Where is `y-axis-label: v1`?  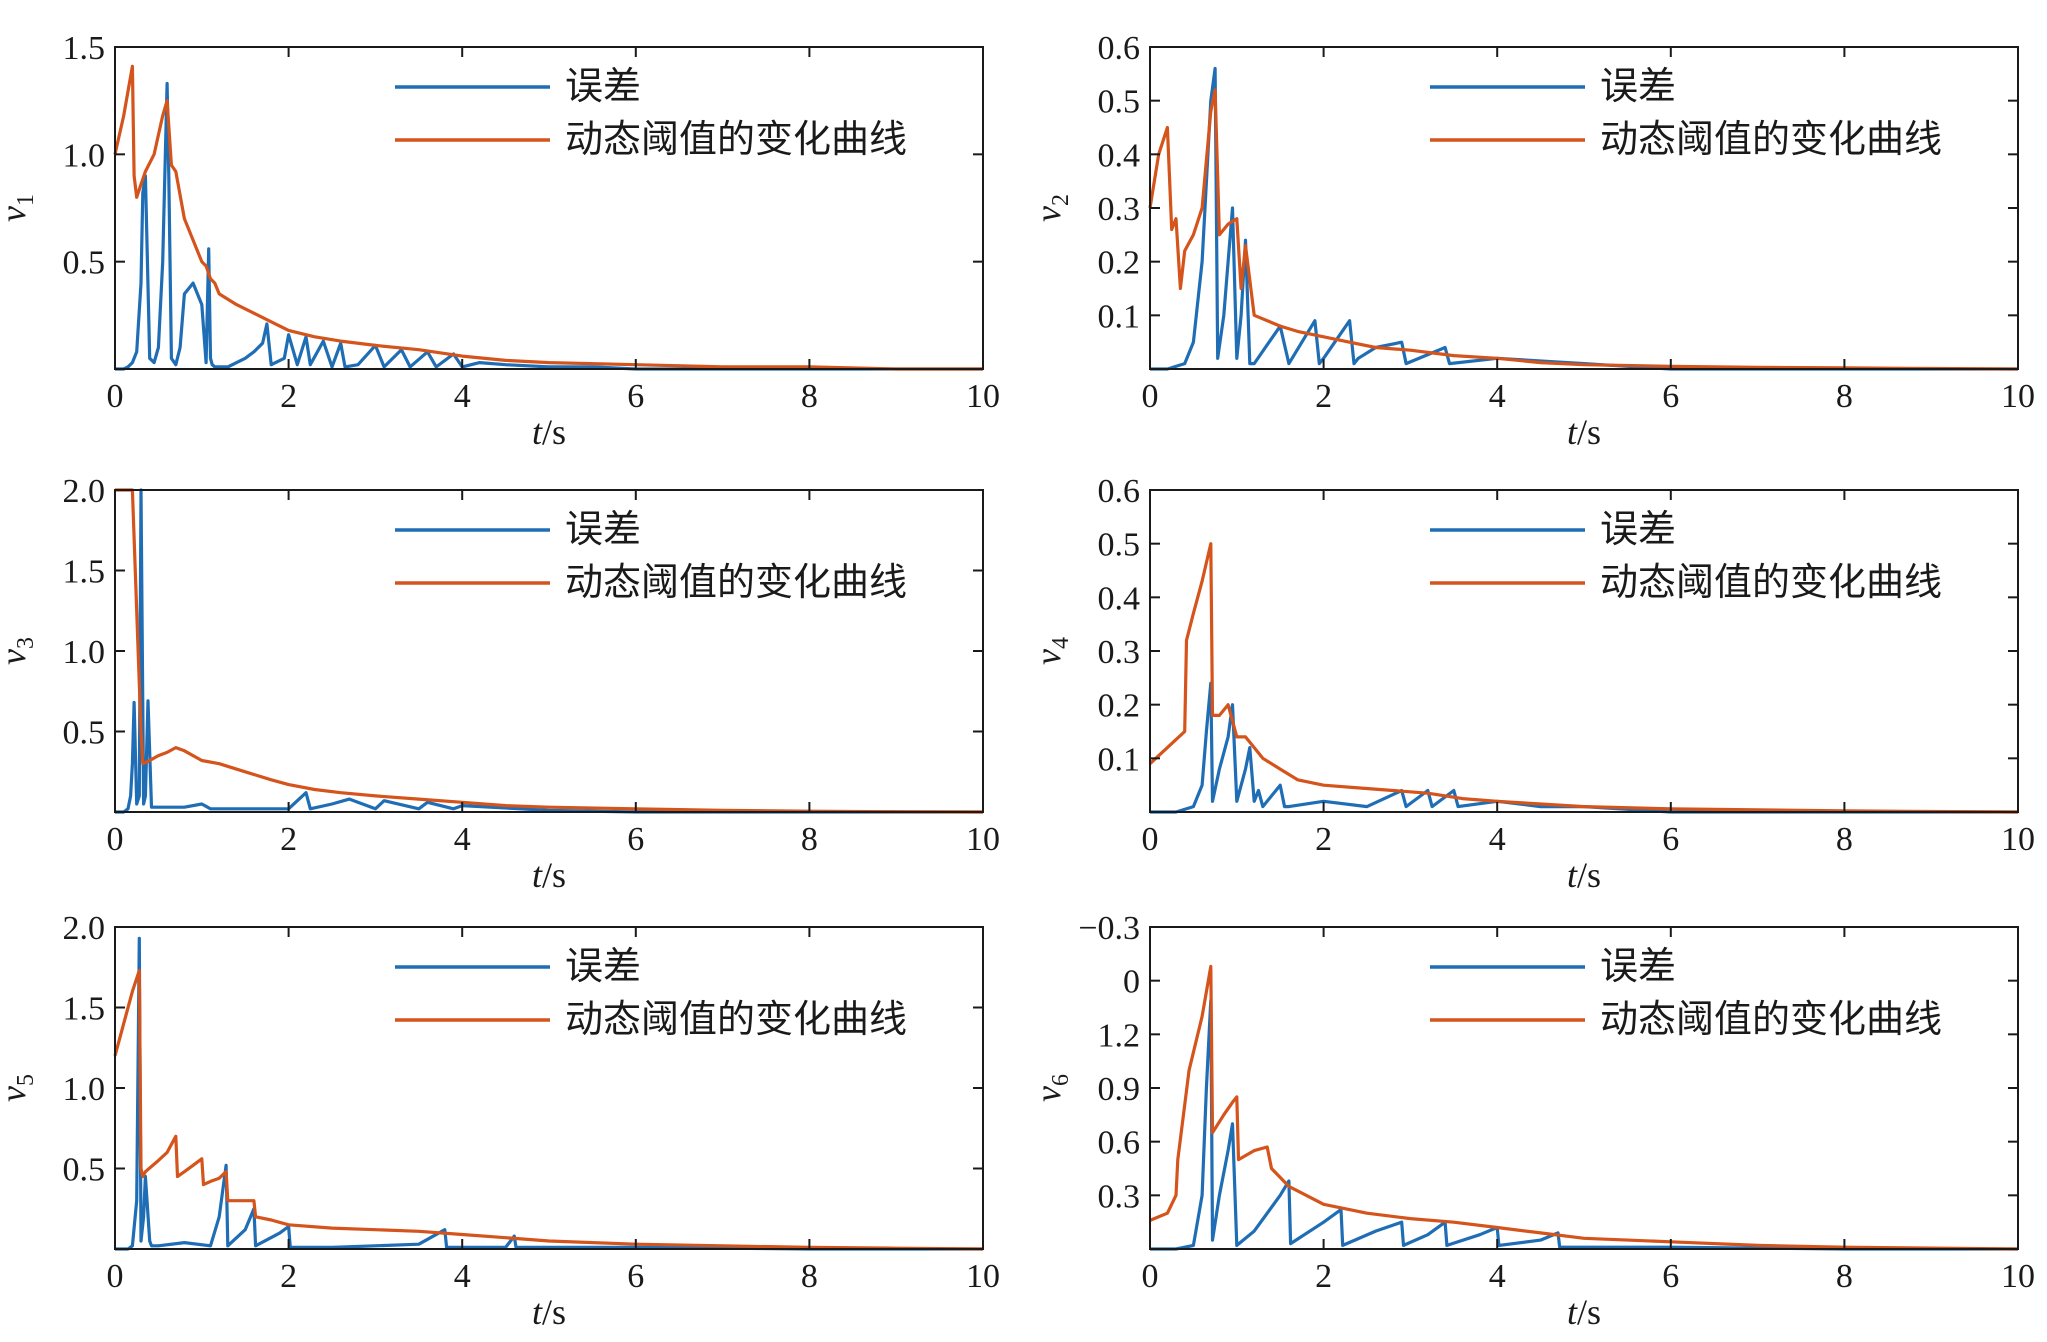
y-axis-label: v1 is located at coordinates (19, 208).